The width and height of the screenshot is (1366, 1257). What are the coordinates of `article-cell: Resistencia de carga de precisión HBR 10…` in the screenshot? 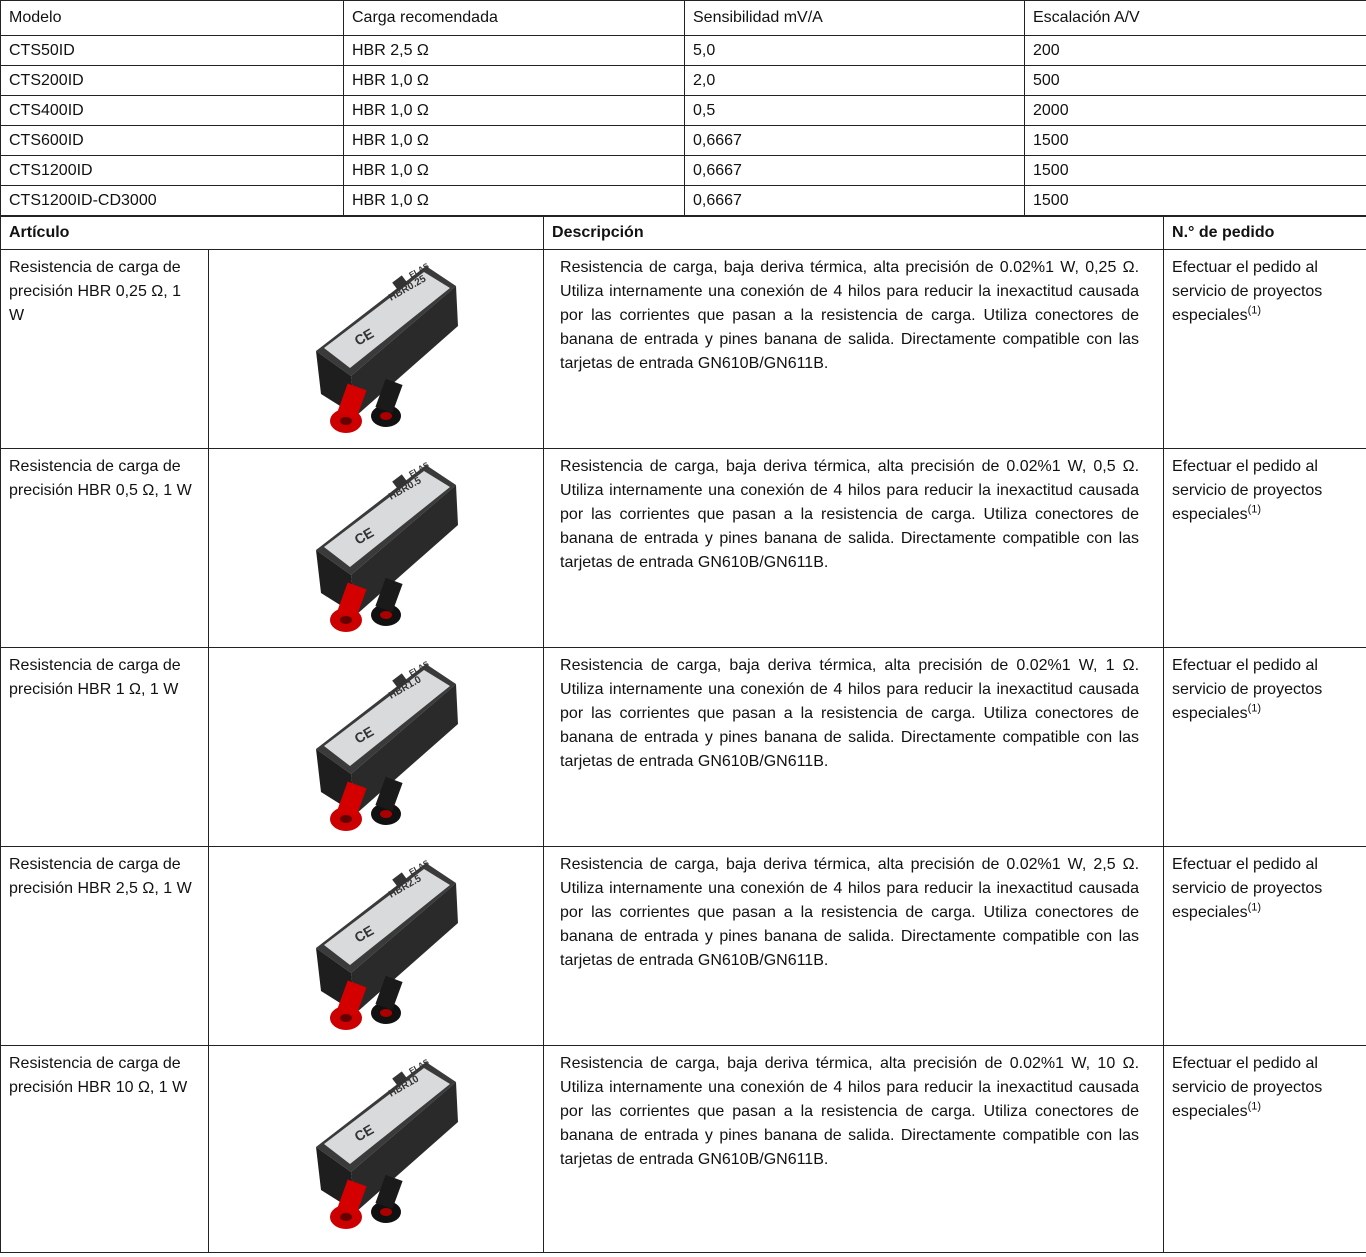 It's located at (104, 1149).